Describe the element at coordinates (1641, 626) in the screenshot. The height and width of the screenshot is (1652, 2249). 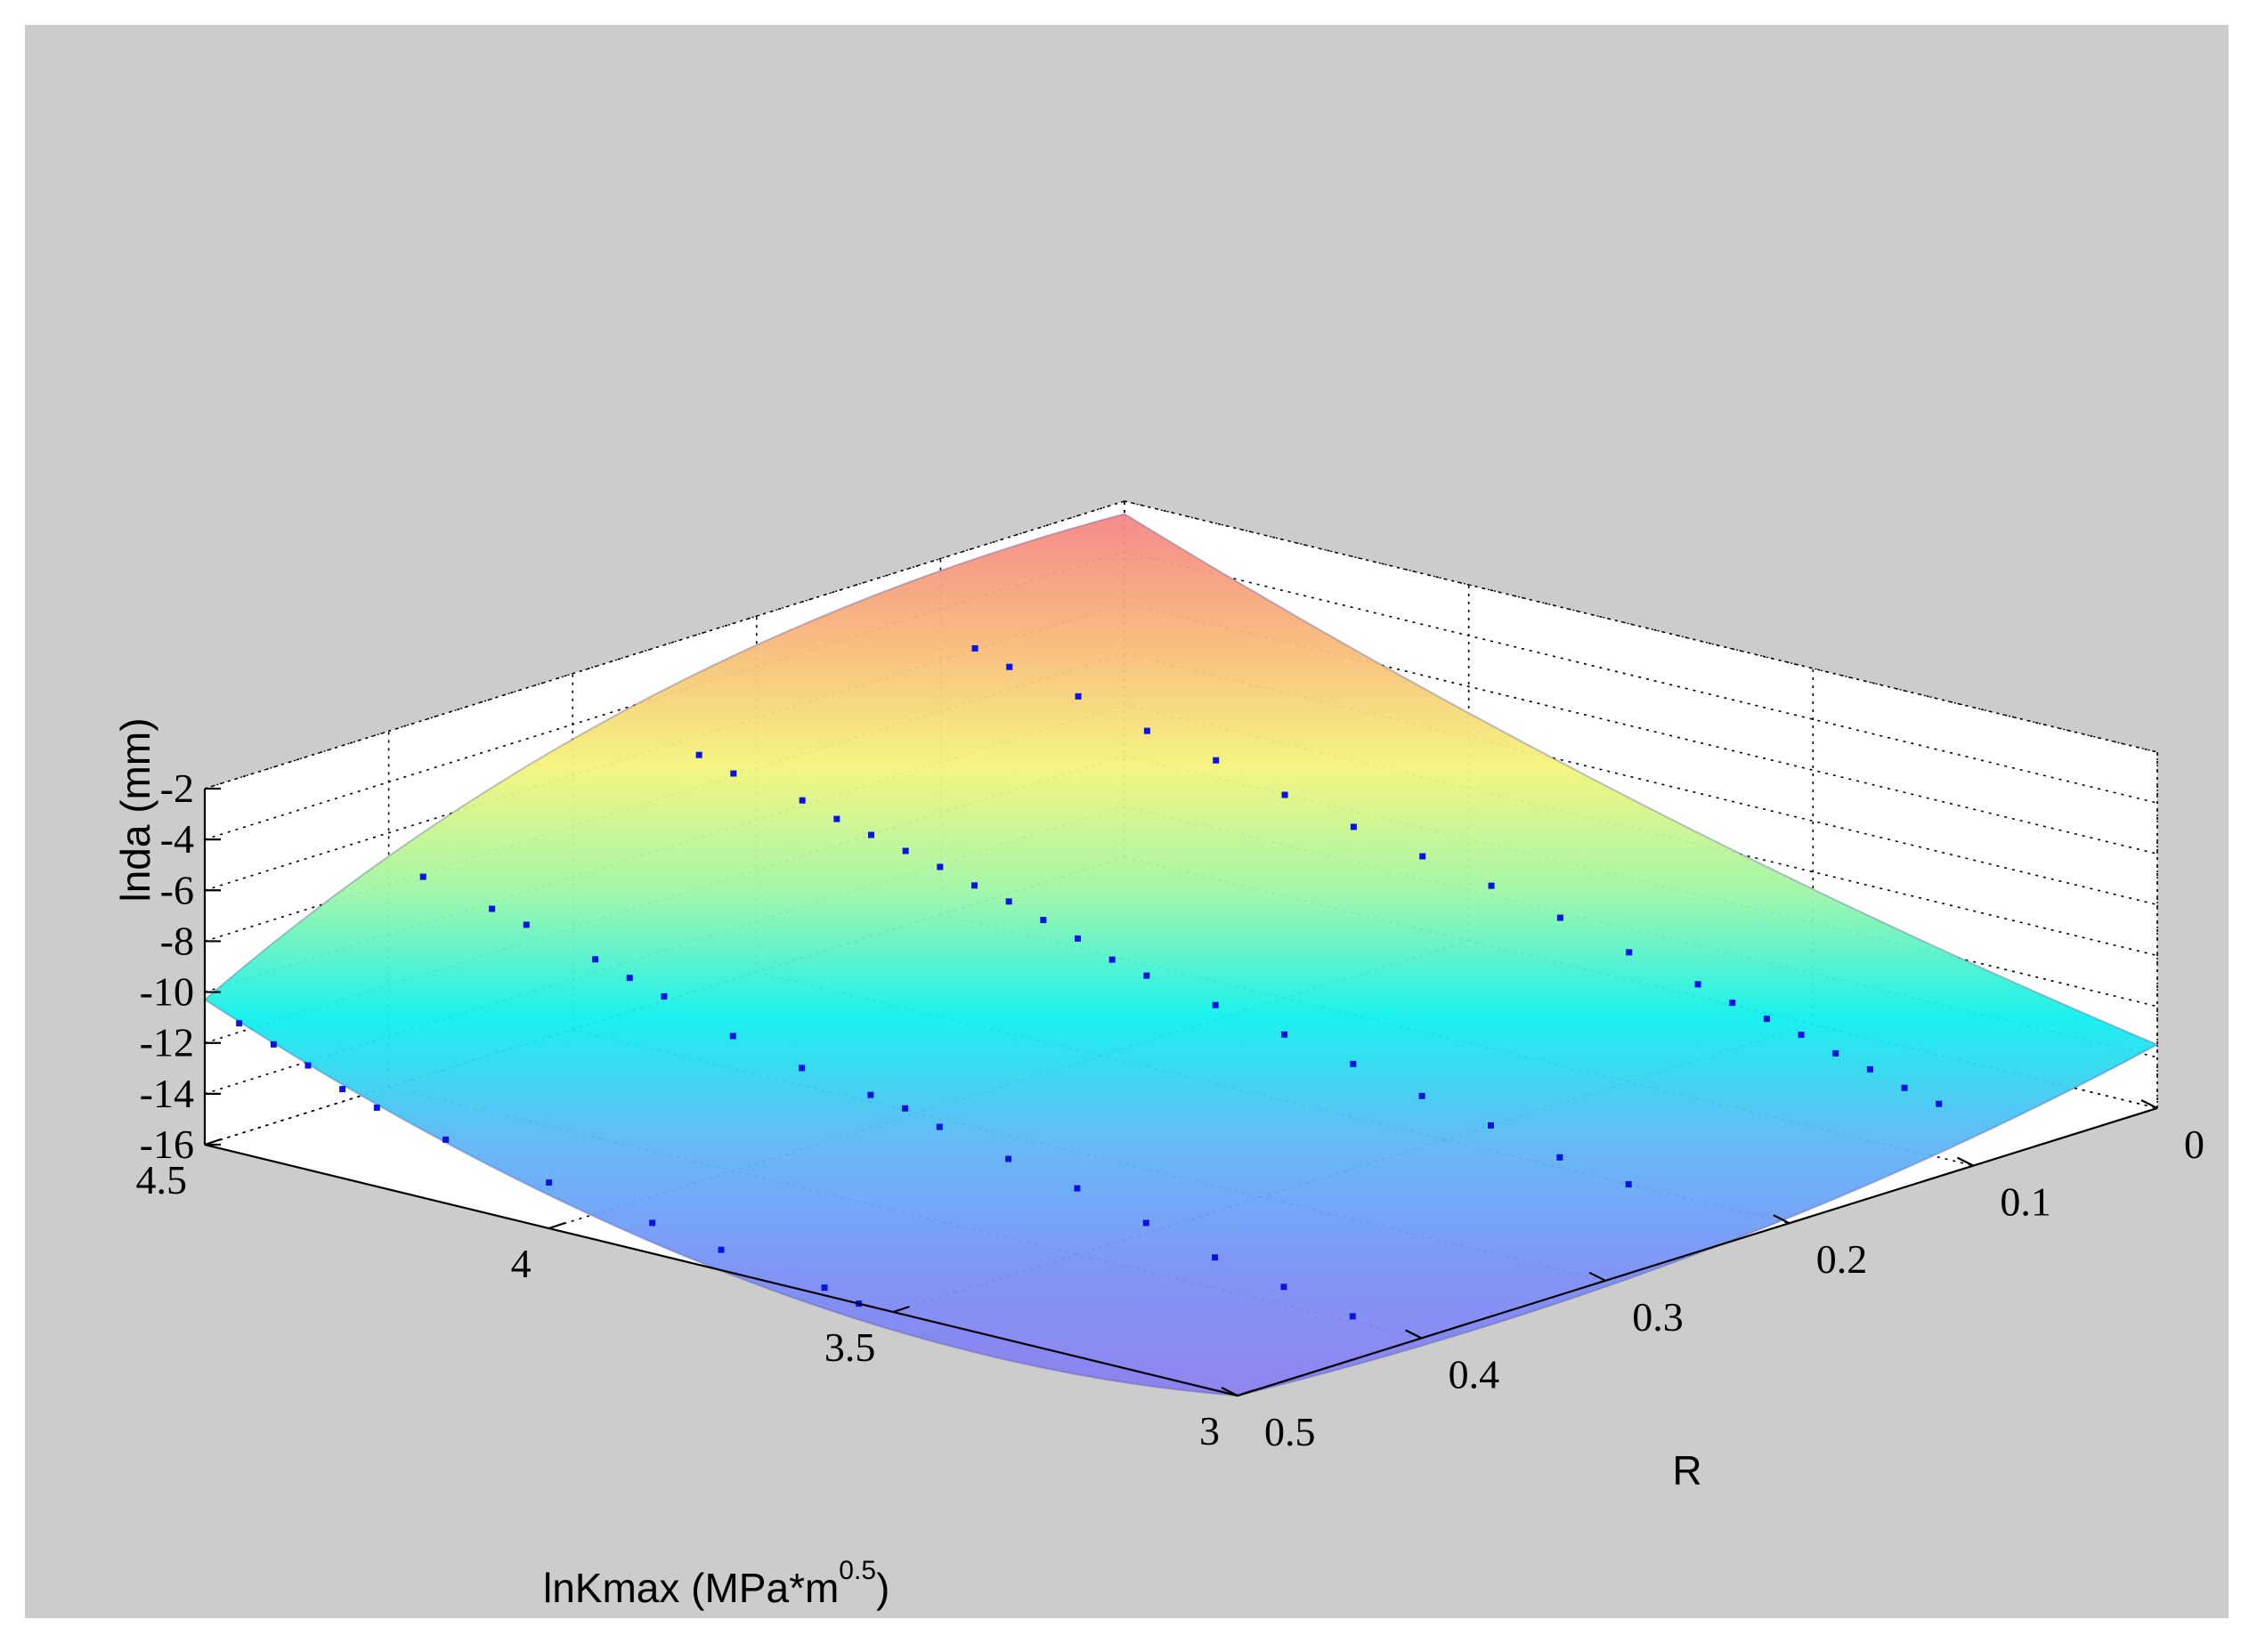
I see `box-top-right` at that location.